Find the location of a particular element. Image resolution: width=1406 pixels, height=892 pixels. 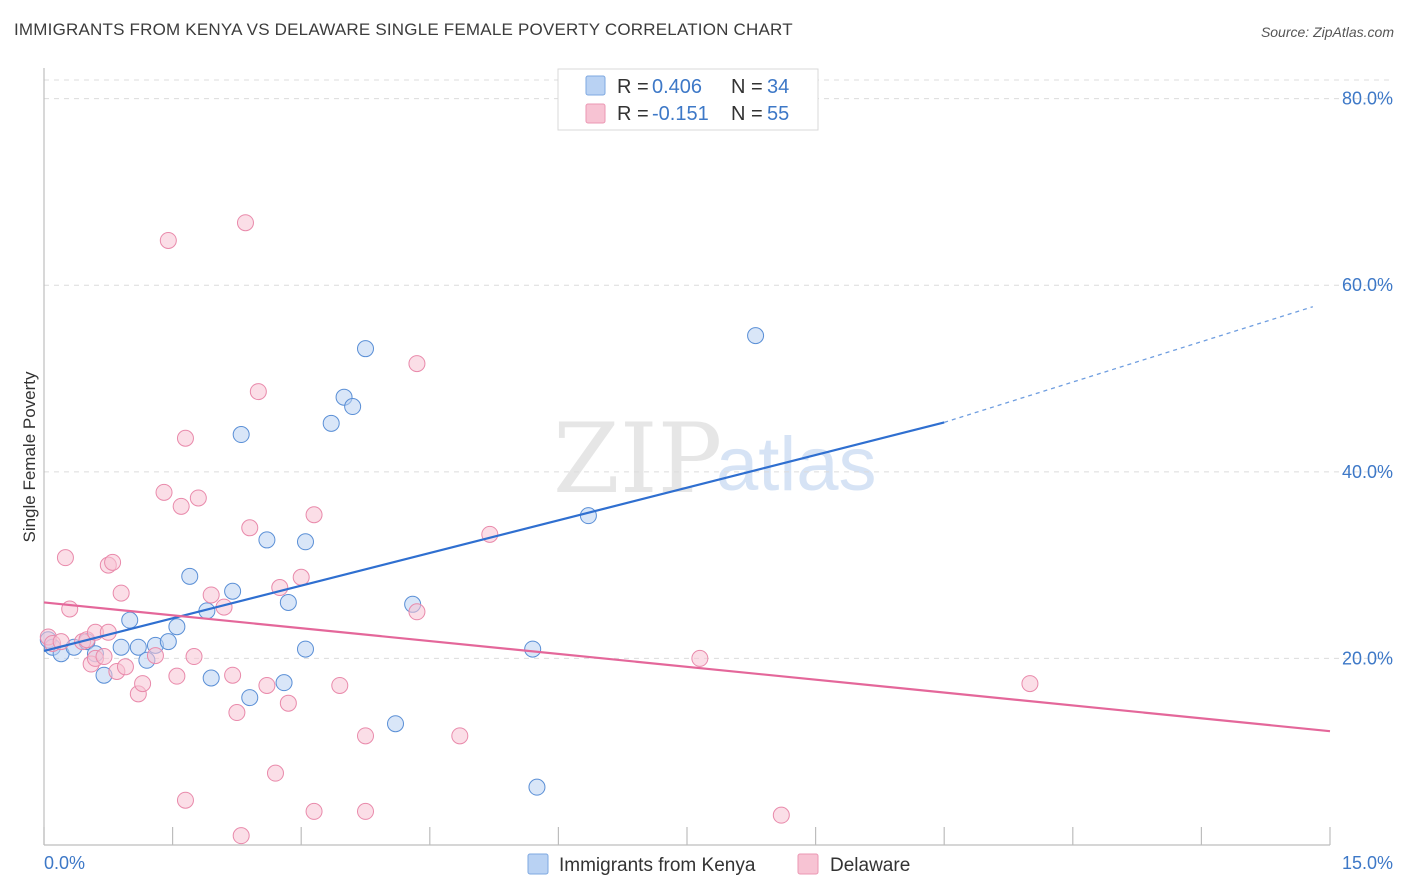

x-tick-labels: 0.0% 15.0% is located at coordinates (718, 863).